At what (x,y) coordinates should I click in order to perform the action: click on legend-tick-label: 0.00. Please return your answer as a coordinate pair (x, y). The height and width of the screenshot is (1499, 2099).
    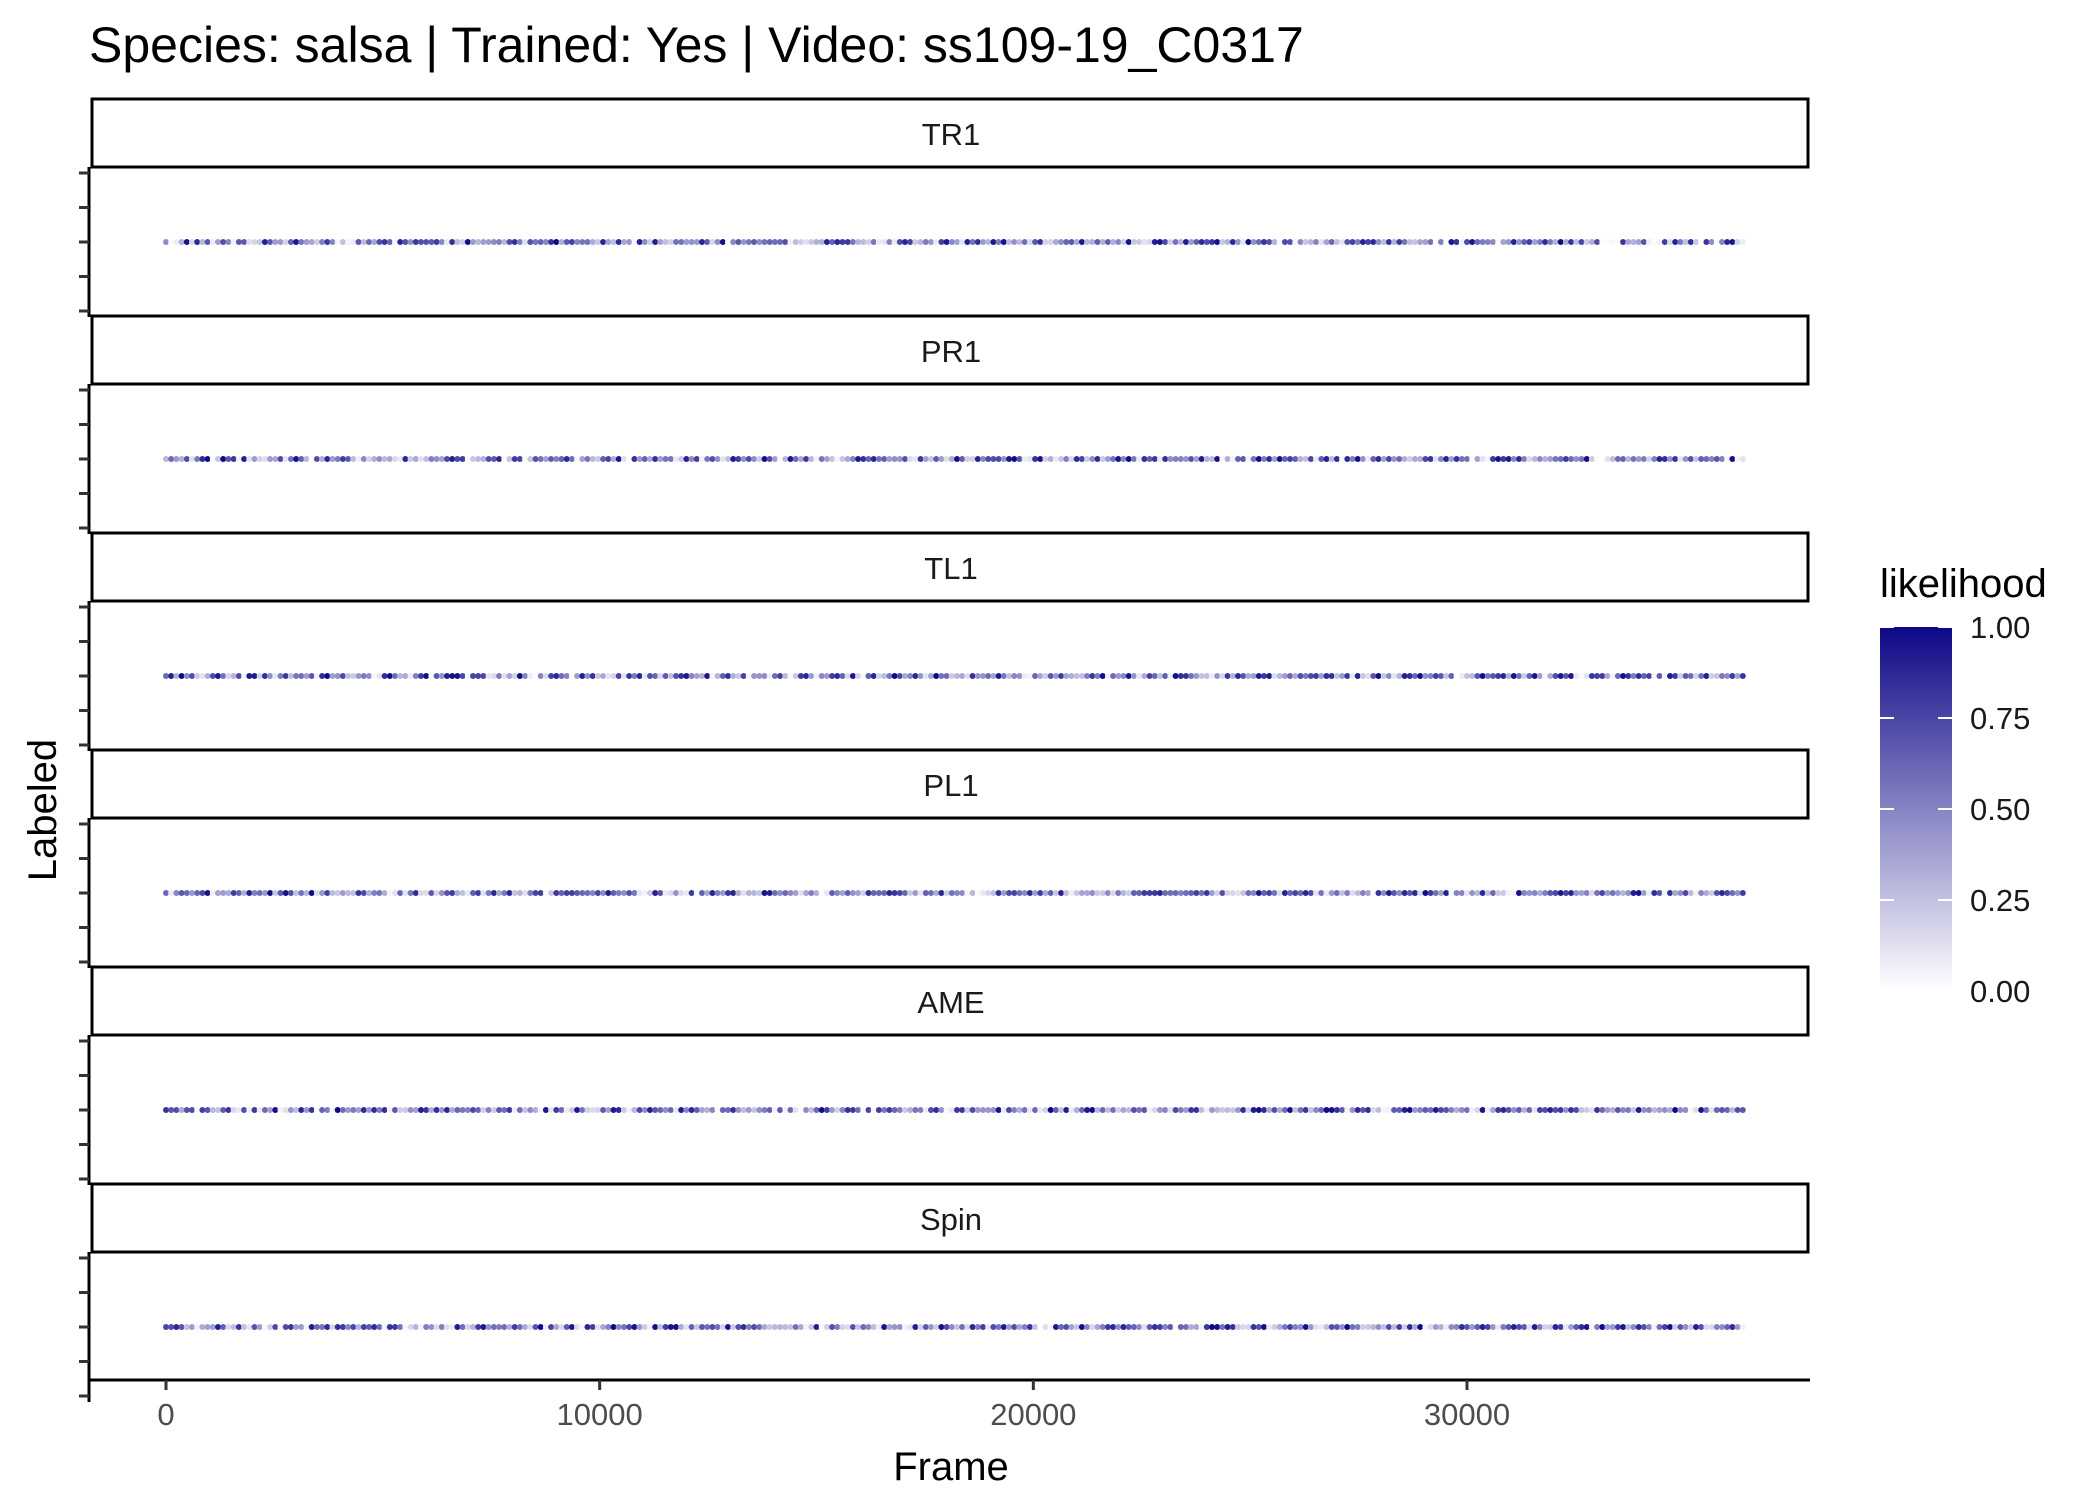
    Looking at the image, I should click on (2000, 991).